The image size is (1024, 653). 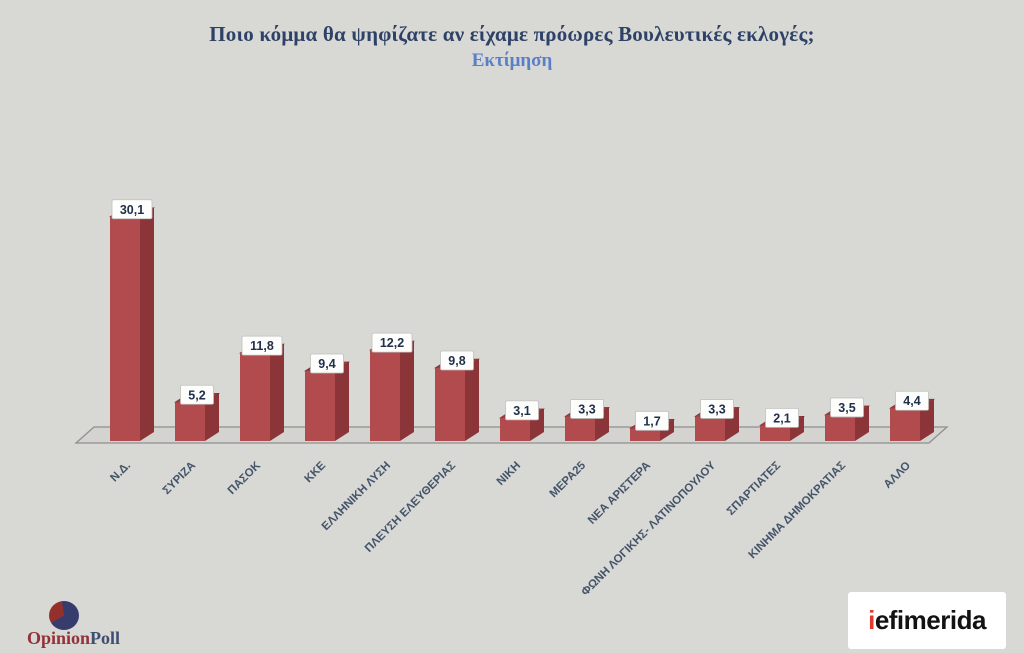 What do you see at coordinates (245, 478) in the screenshot?
I see `category-label: ΠΑΣΟΚ` at bounding box center [245, 478].